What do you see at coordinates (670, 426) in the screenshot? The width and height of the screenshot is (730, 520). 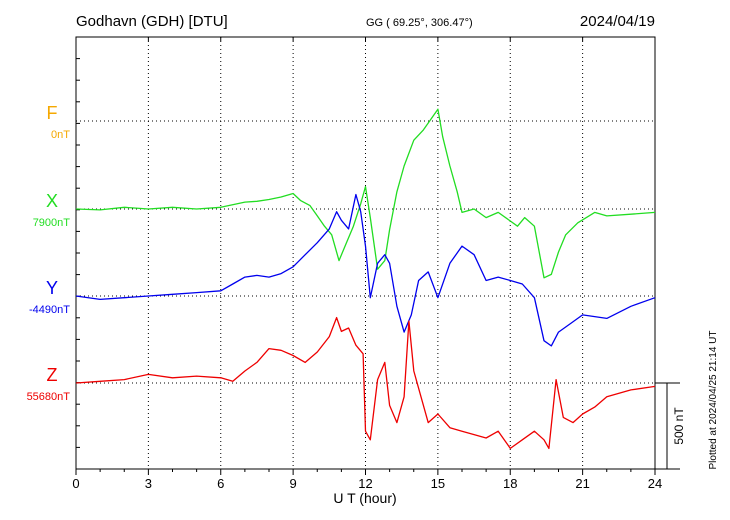 I see `scale-bar: 500 nT` at bounding box center [670, 426].